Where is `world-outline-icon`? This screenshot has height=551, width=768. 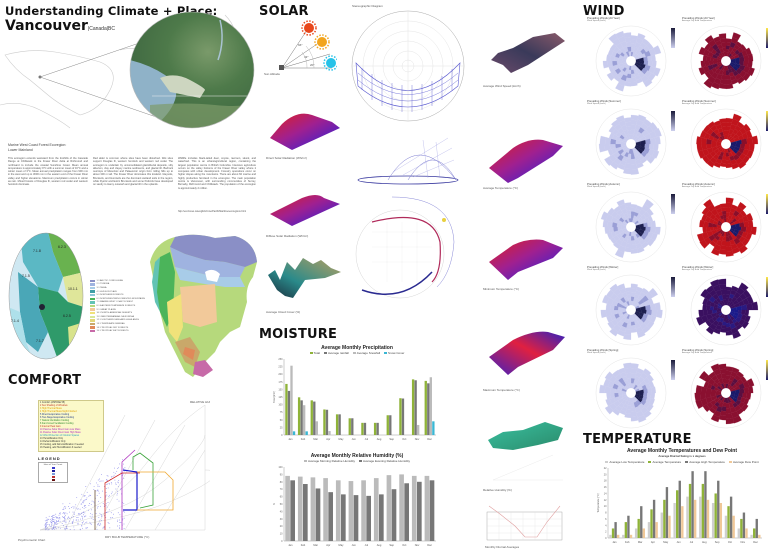 world-outline-icon is located at coordinates (127, 70).